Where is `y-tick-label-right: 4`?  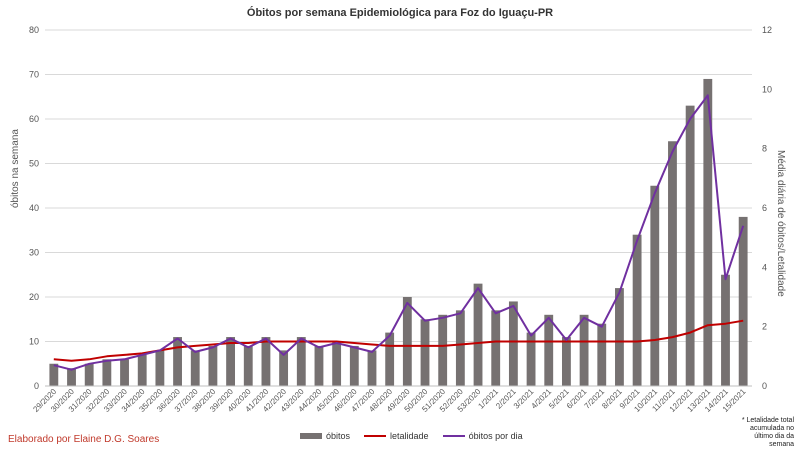 y-tick-label-right: 4 is located at coordinates (764, 267).